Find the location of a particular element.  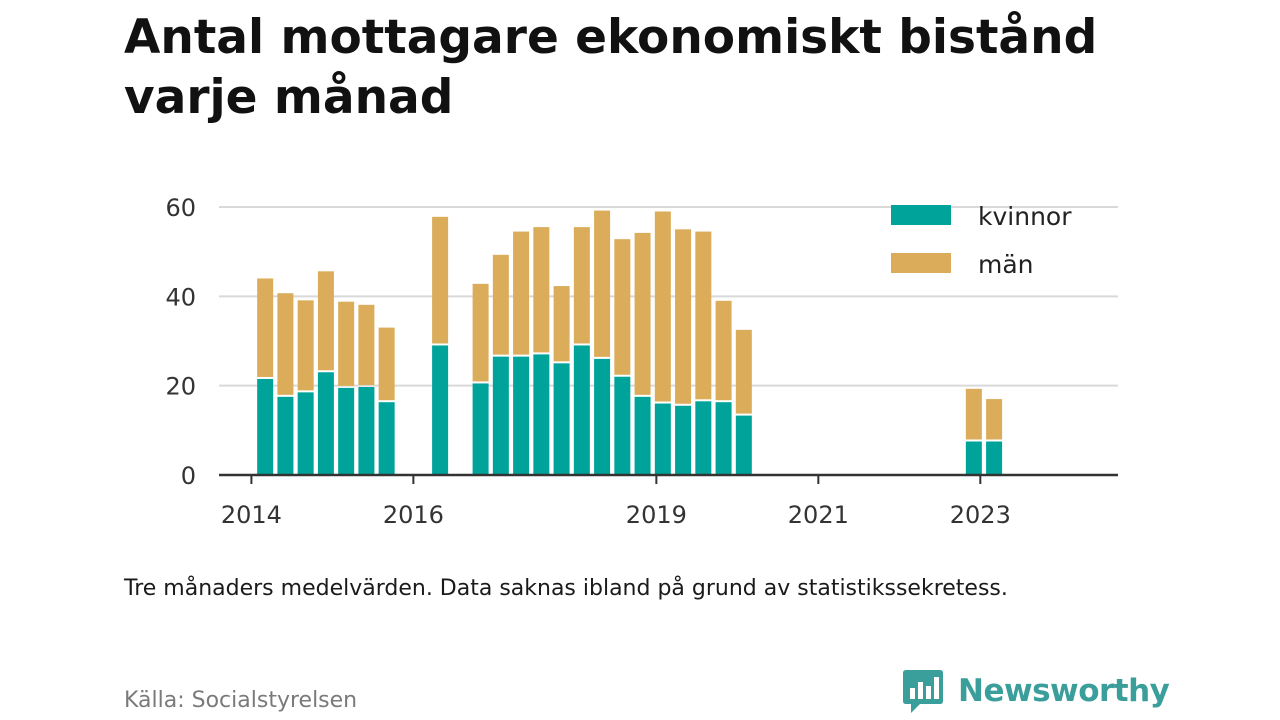

y-tick-label: 60 is located at coordinates (180, 208).